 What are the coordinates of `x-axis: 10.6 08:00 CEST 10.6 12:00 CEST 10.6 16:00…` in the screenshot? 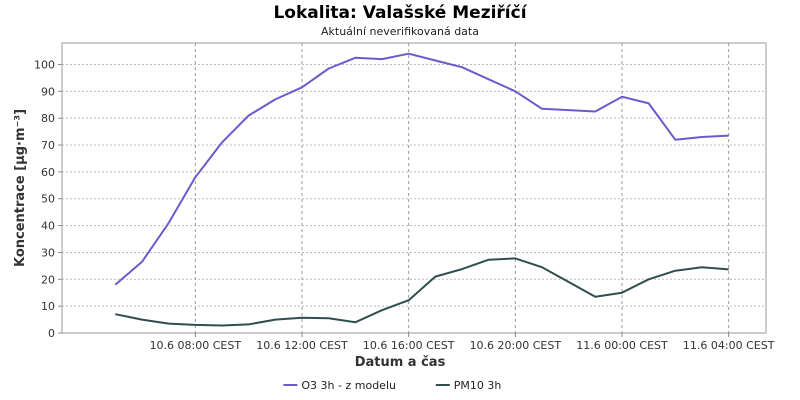 It's located at (462, 342).